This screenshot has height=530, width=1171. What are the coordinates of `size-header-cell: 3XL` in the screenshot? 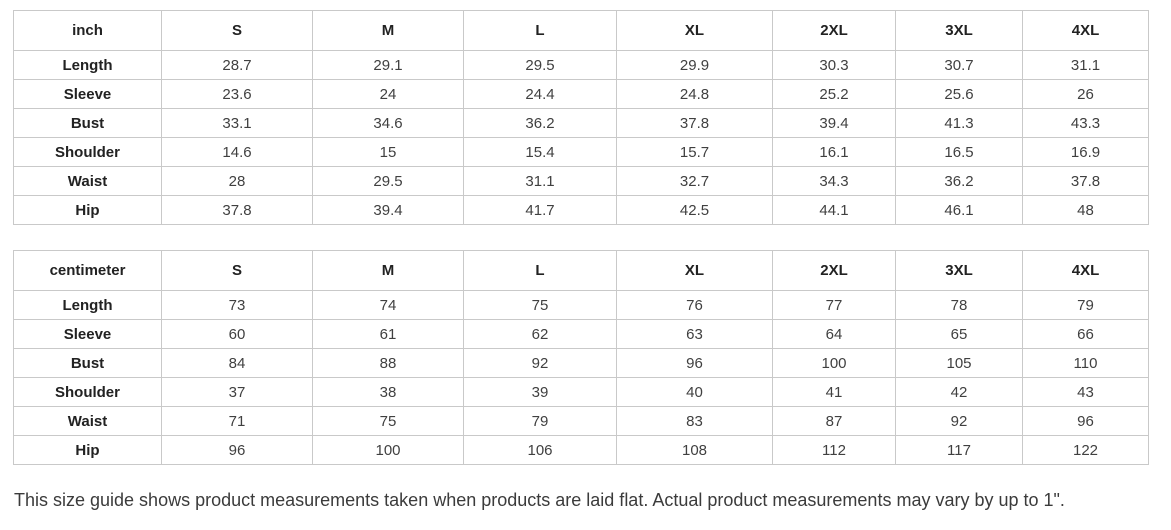 It's located at (959, 270).